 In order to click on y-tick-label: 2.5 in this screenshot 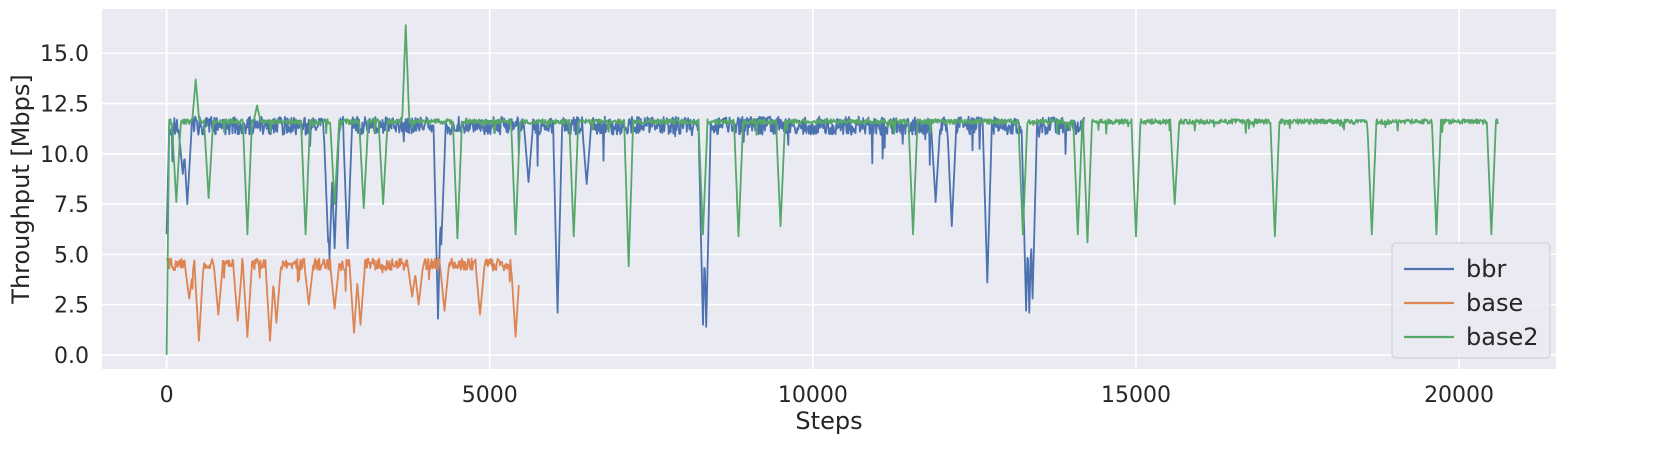, I will do `click(71, 306)`.